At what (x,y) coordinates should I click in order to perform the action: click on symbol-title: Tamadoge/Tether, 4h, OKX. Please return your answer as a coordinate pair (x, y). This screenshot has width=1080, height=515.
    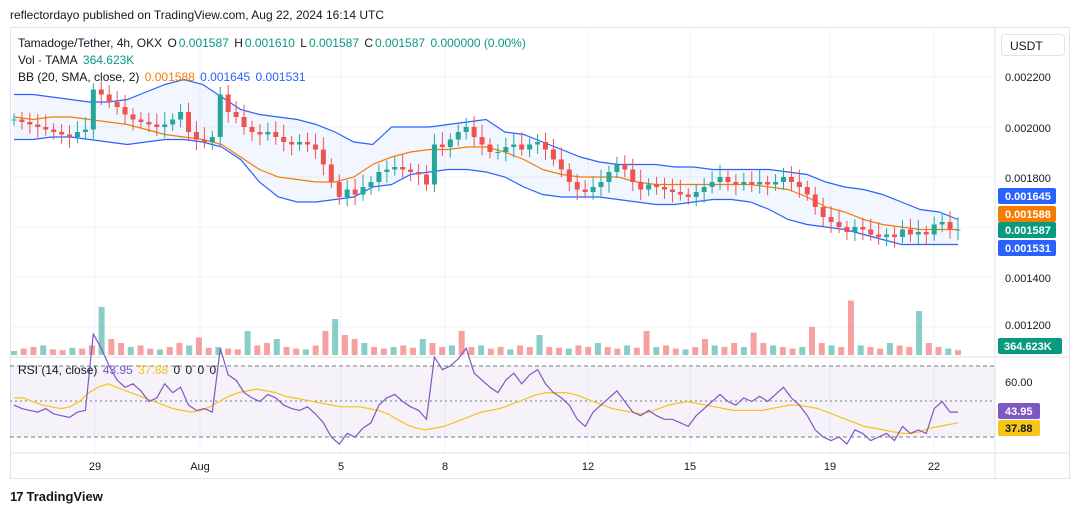
    Looking at the image, I should click on (90, 43).